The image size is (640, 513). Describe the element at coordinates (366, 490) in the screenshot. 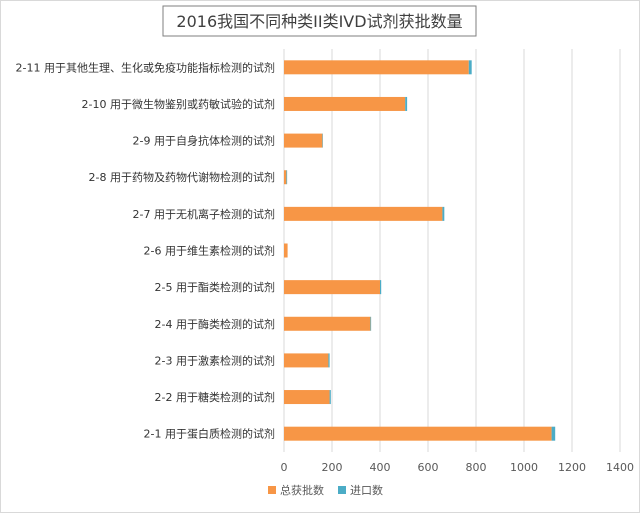

I see `legend-label: 进口数` at that location.